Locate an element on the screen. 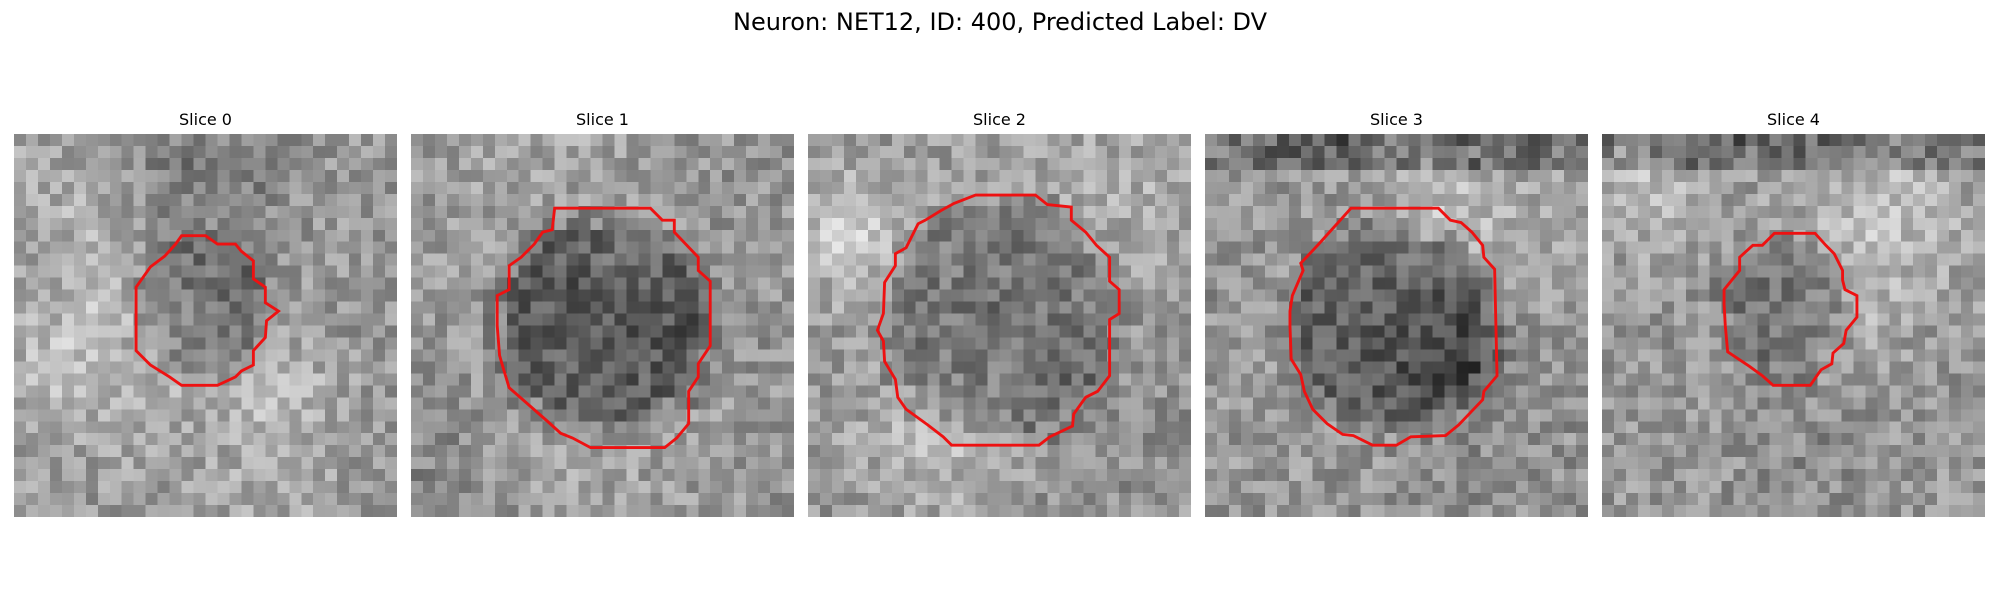 Image resolution: width=2000 pixels, height=600 pixels. slice-2-image is located at coordinates (999, 325).